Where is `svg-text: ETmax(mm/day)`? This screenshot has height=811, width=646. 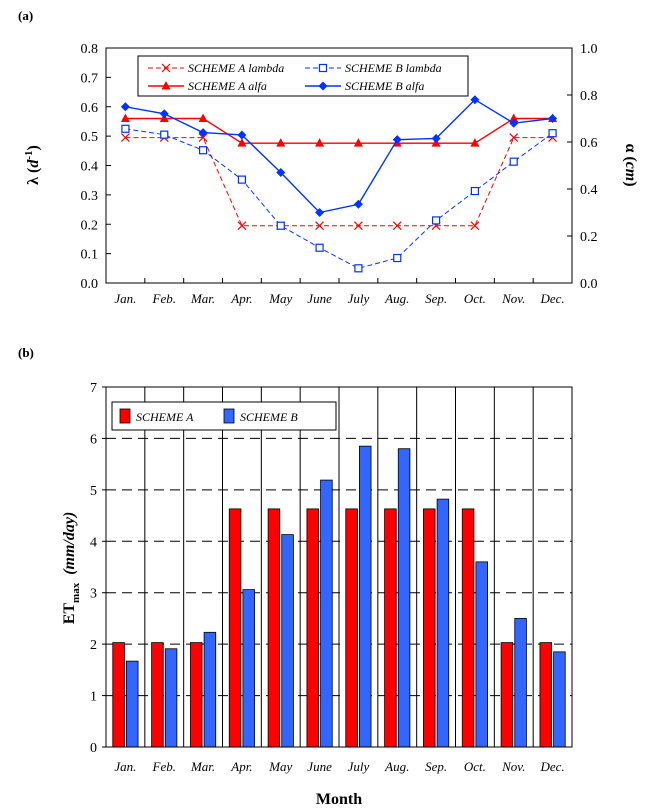 svg-text: ETmax(mm/day) is located at coordinates (71, 568).